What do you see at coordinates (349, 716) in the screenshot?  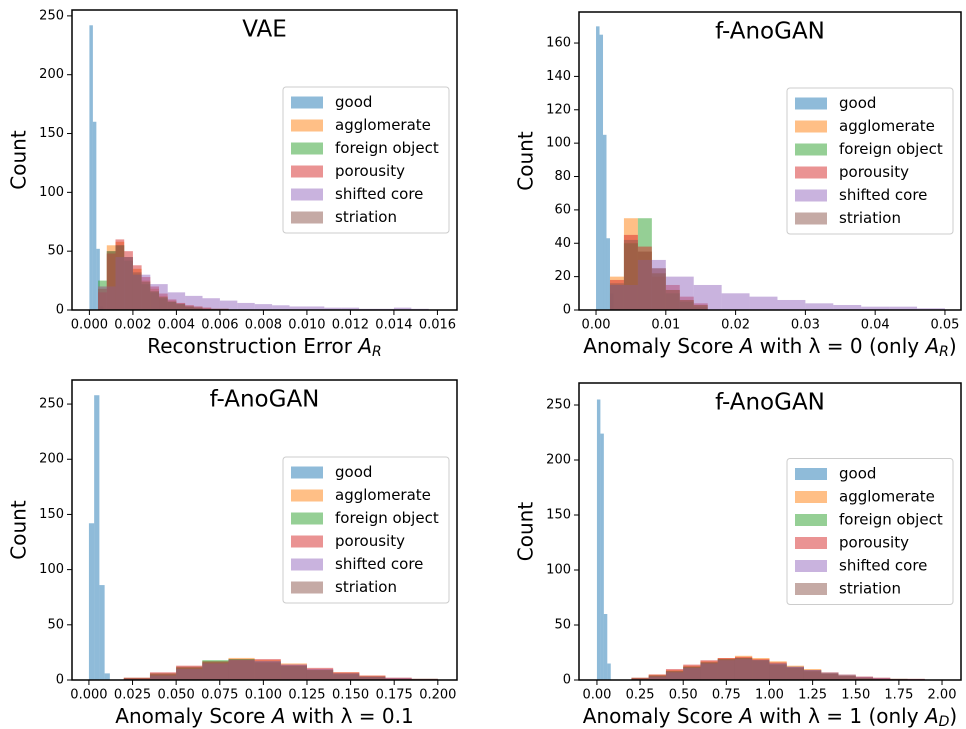 I see `x-axis-label-part: with λ = 0.1` at bounding box center [349, 716].